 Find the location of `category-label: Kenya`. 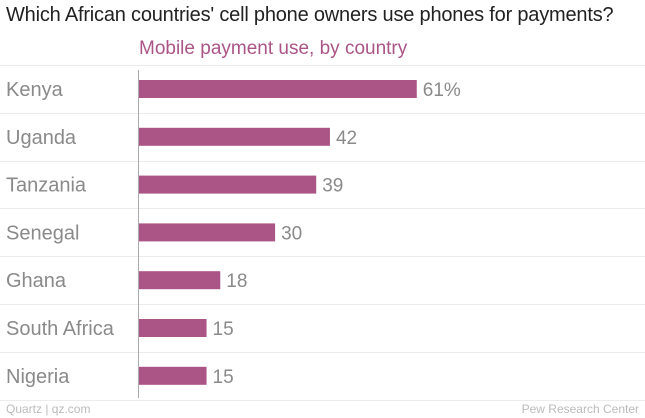

category-label: Kenya is located at coordinates (35, 90).